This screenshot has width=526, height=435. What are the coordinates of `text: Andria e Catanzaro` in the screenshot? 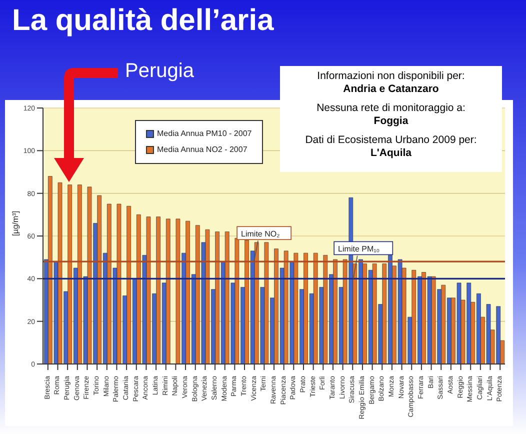 It's located at (391, 89).